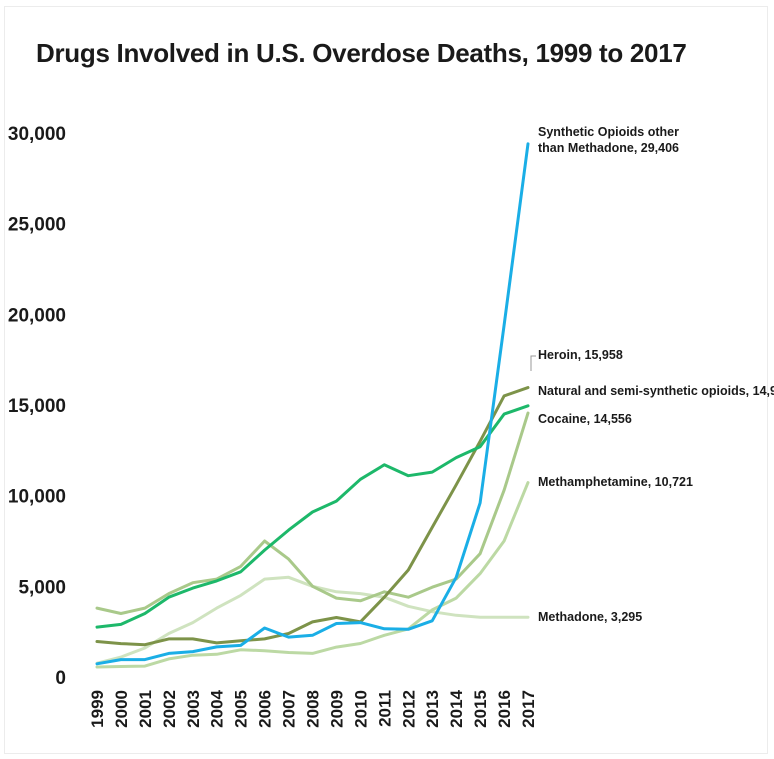 The width and height of the screenshot is (774, 759). I want to click on x-tick-label: 2005, so click(241, 709).